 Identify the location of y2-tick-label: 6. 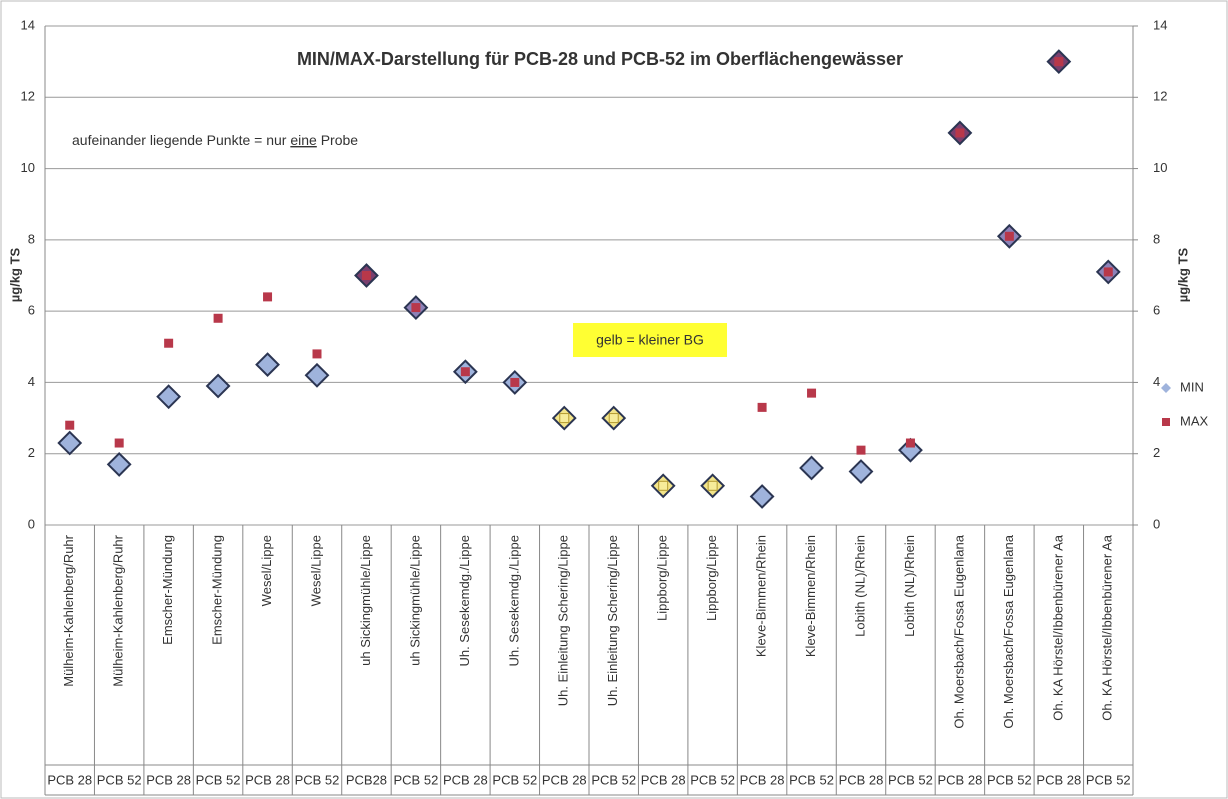
(1156, 310).